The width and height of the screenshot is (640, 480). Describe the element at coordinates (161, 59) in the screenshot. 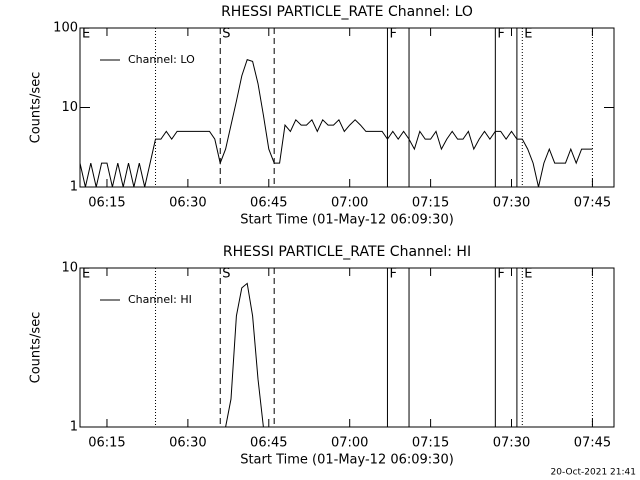

I see `legend-label: Channel: LO` at that location.